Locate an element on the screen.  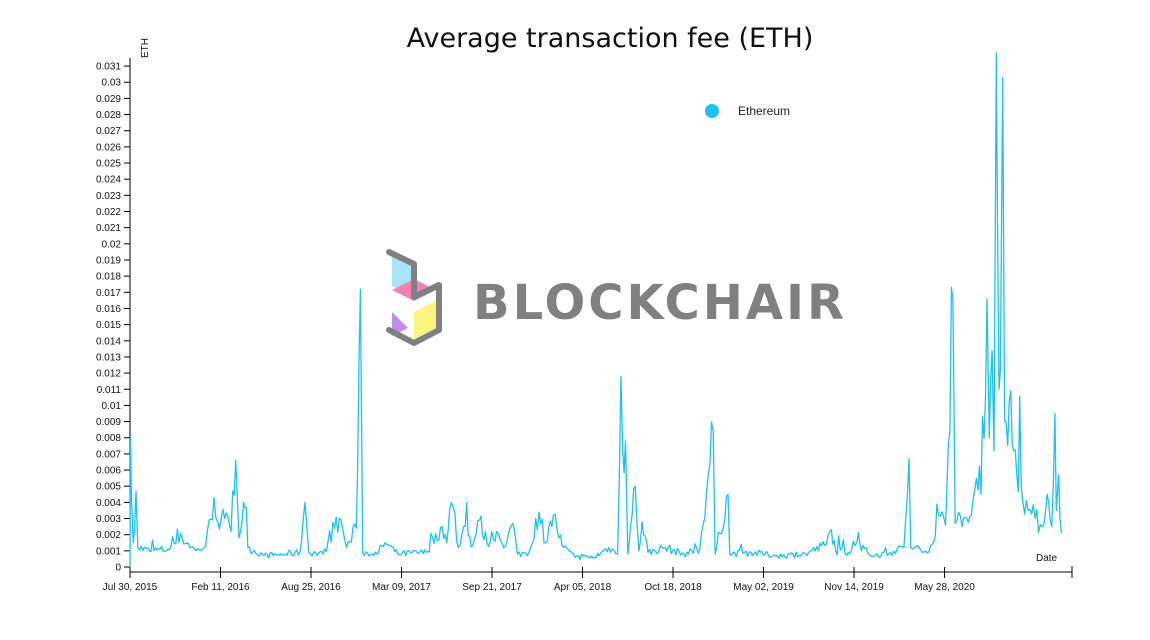
x-tick-label: Mar 09, 2017 is located at coordinates (401, 587).